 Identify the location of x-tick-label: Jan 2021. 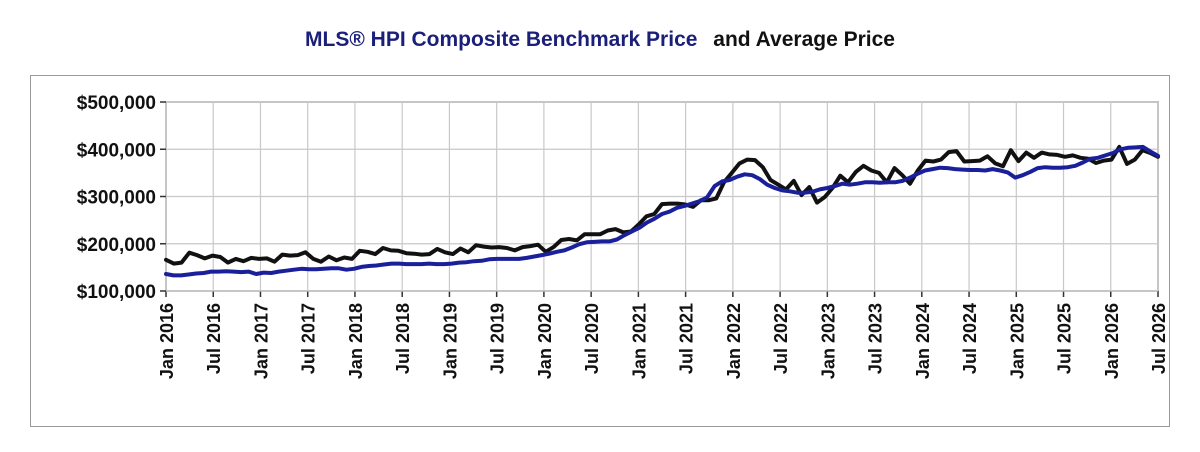
(639, 341).